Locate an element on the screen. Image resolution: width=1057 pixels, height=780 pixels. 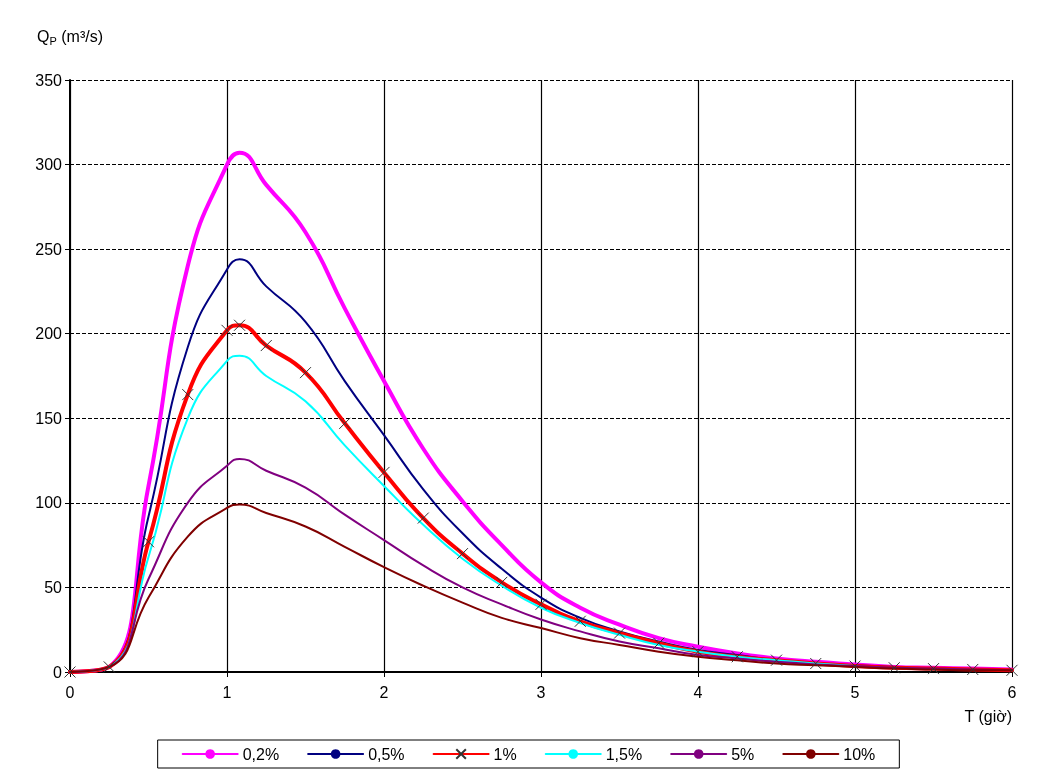
legend-label: 1,5% is located at coordinates (624, 754).